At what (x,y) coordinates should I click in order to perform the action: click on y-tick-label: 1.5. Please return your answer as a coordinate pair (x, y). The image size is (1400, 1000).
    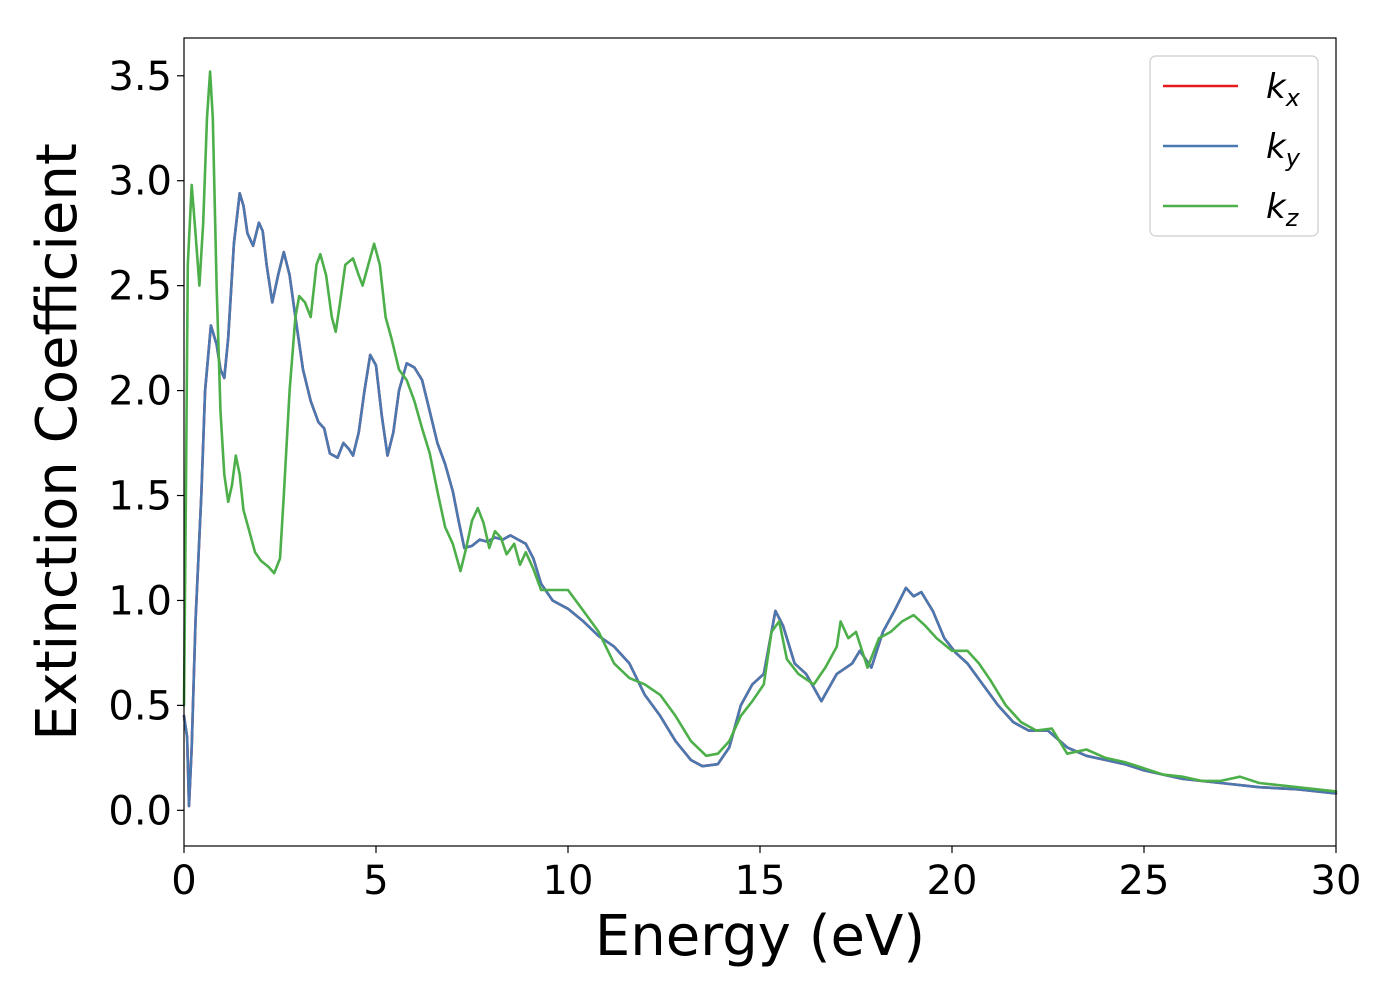
    Looking at the image, I should click on (140, 497).